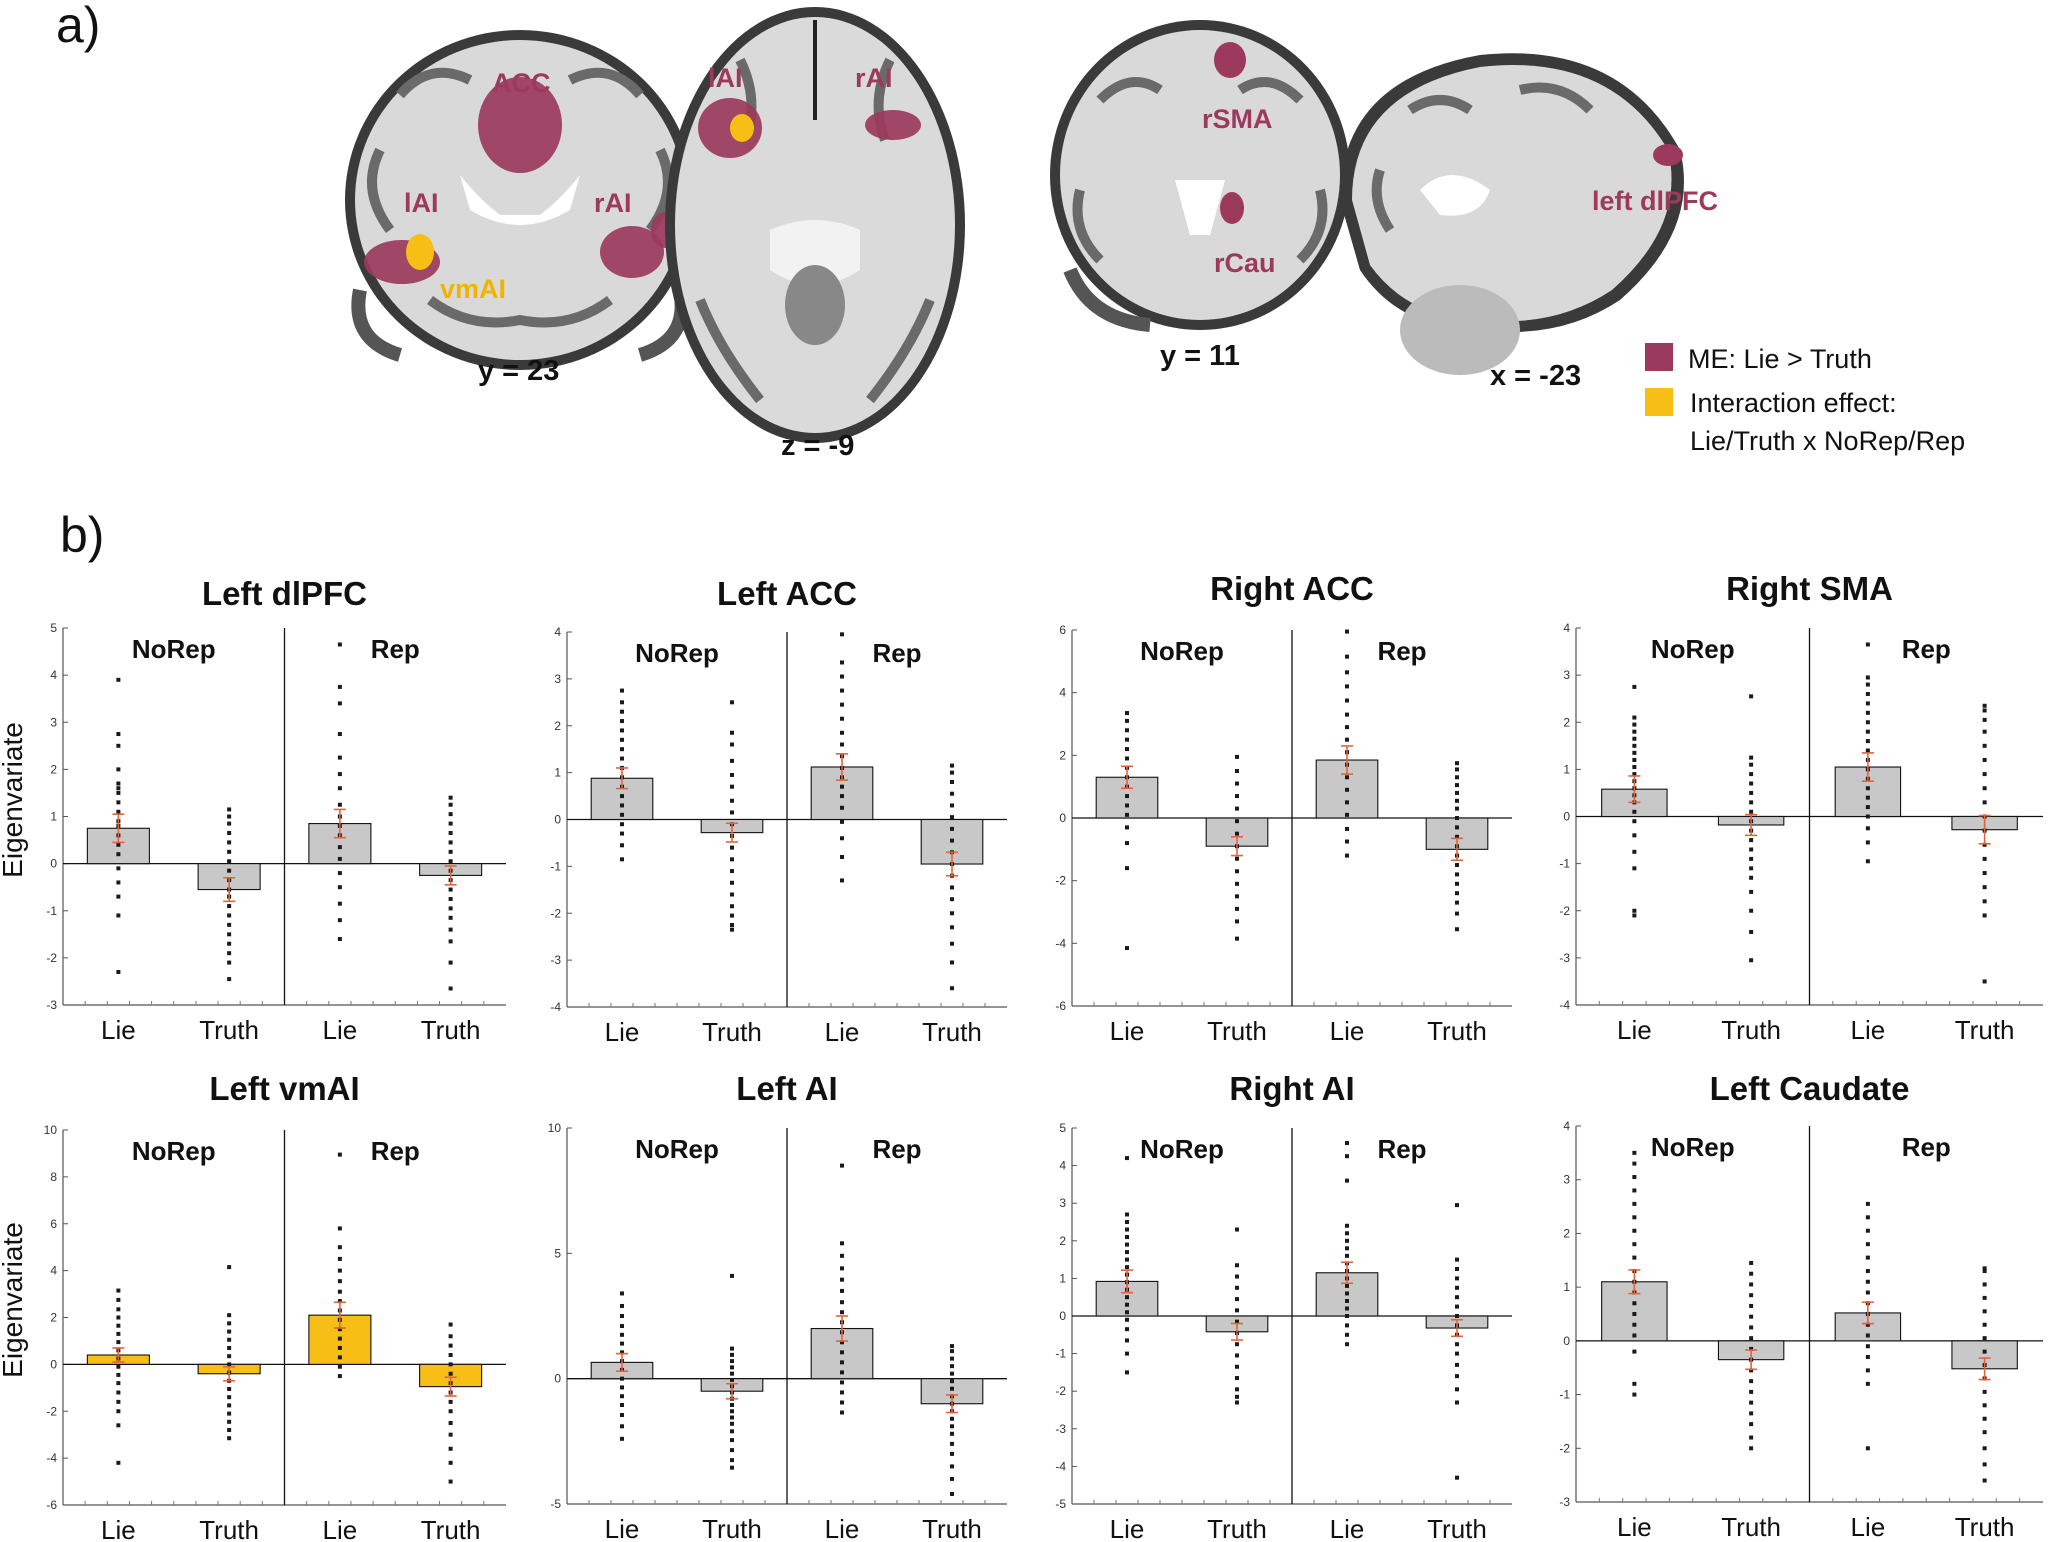 This screenshot has height=1542, width=2049. Describe the element at coordinates (874, 78) in the screenshot. I see `label-rai-axial: rAI` at that location.